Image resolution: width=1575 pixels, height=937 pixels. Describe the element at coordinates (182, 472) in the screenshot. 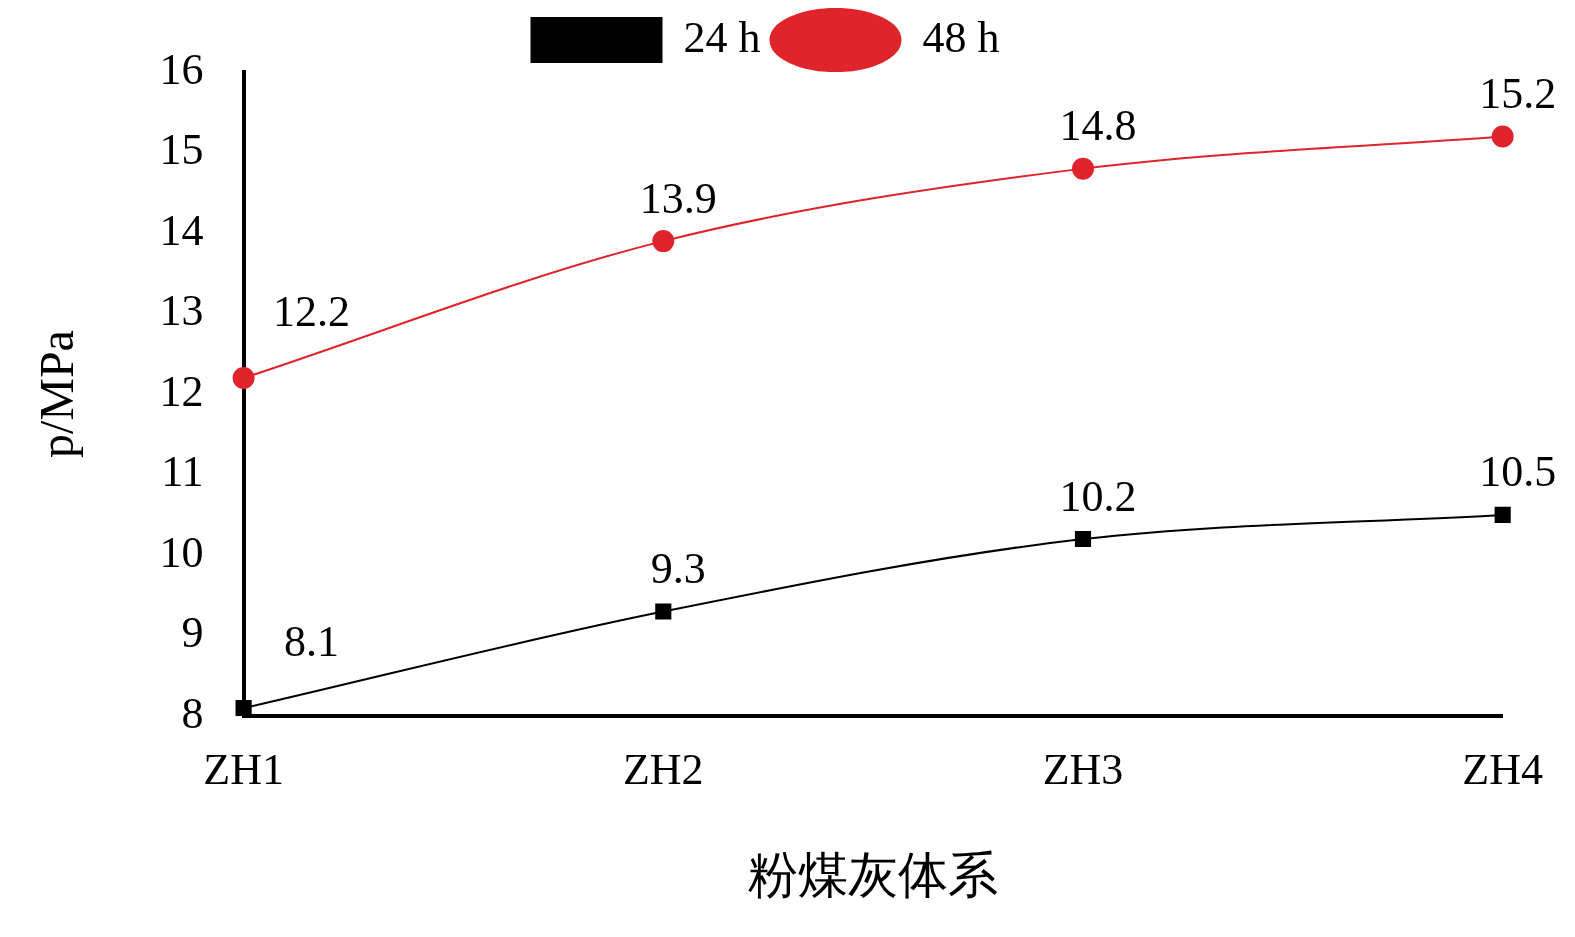

I see `y-tick-label: 11` at that location.